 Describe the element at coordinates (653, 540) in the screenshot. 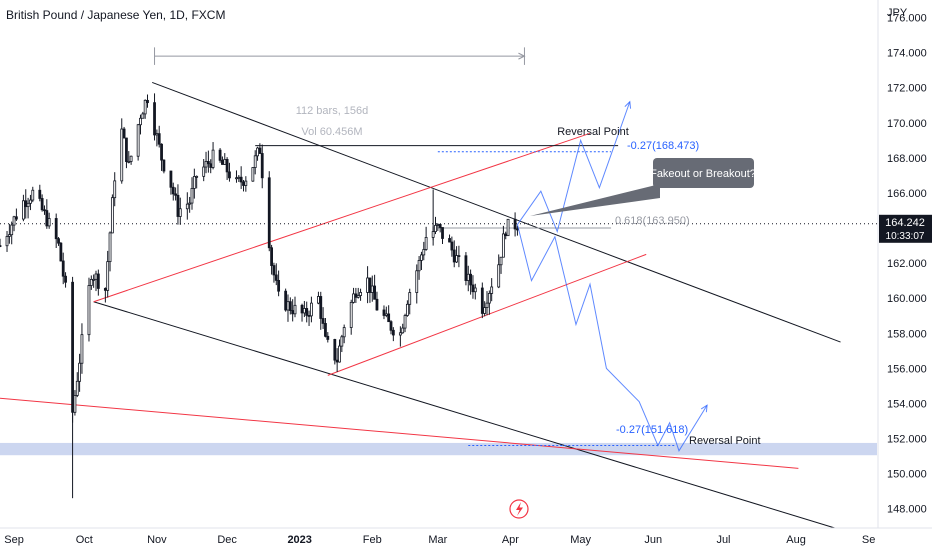

I see `time-tick-label: Jun` at that location.